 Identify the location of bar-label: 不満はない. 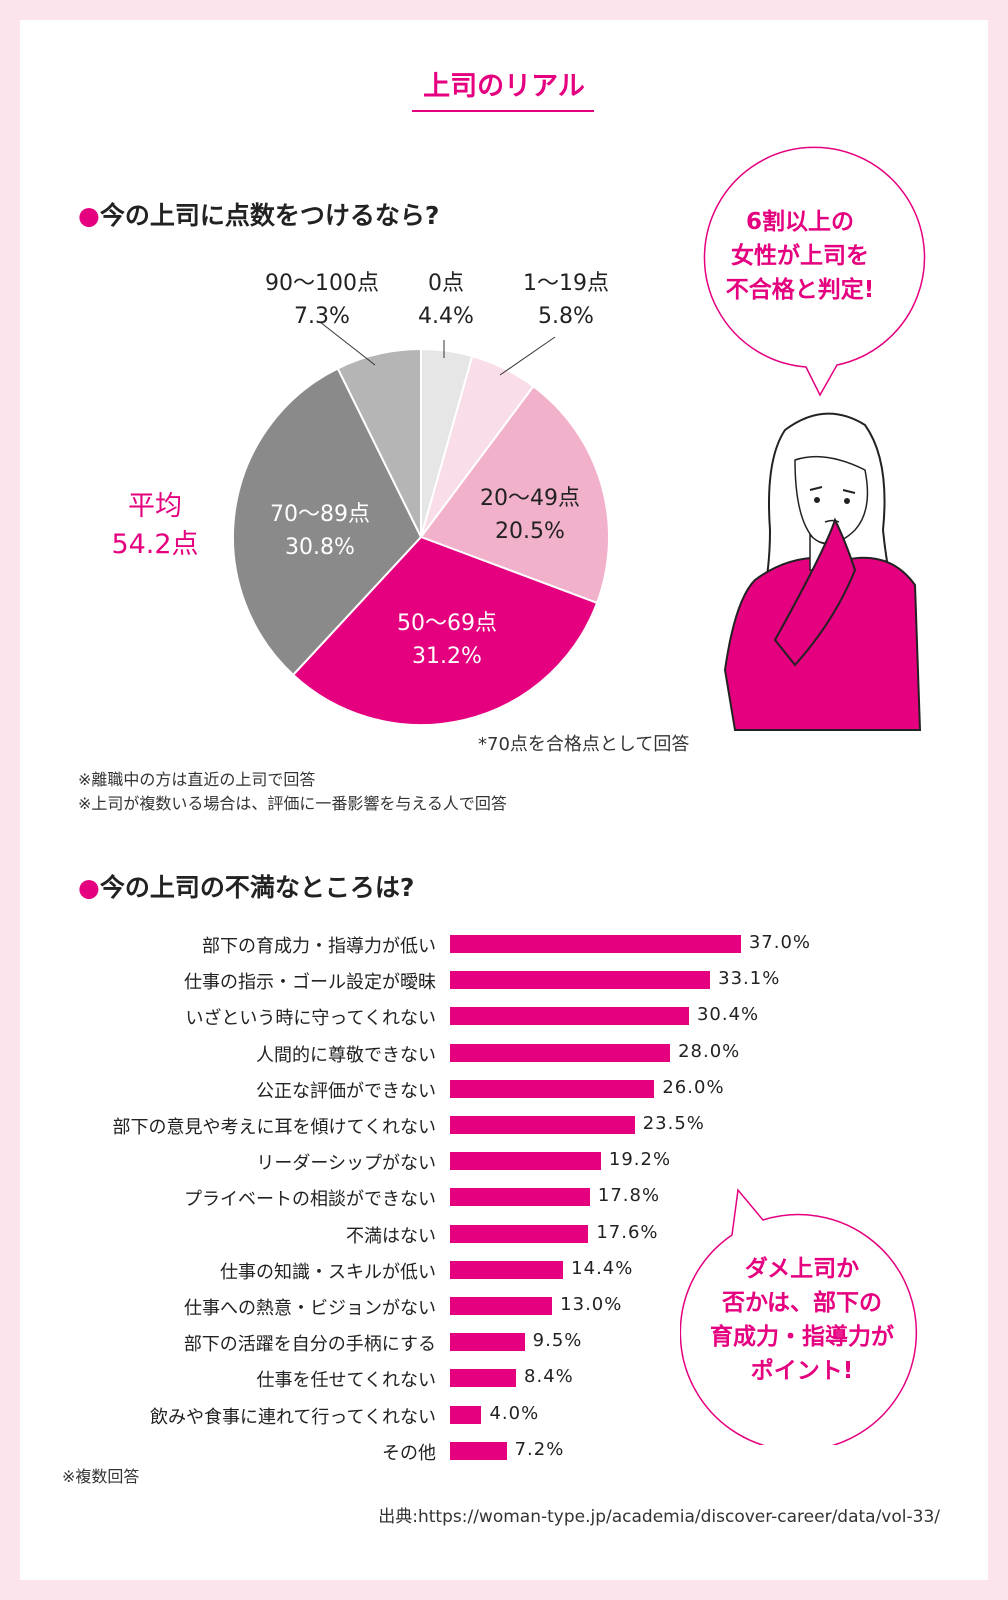
(391, 1236).